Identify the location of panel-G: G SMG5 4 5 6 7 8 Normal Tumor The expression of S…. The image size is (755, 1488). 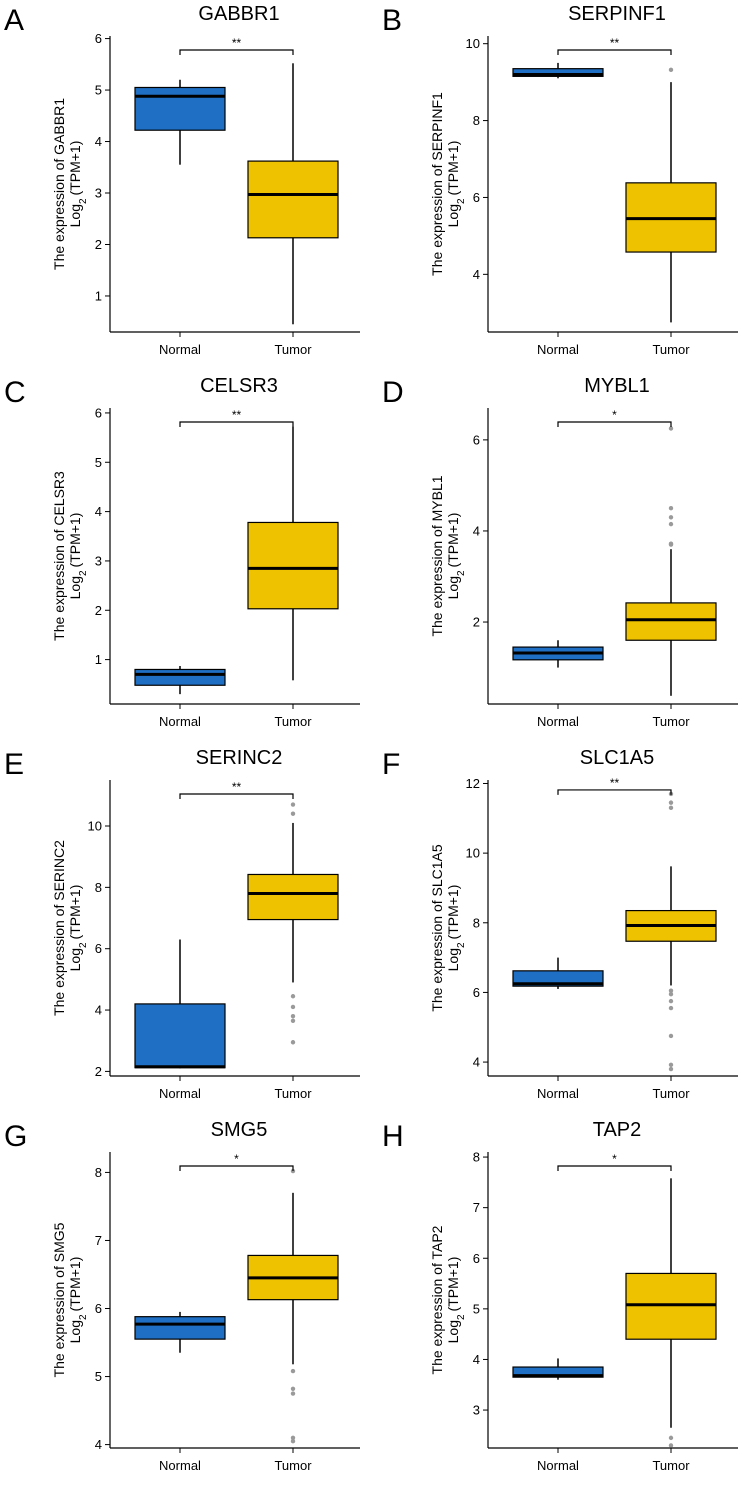
(182, 1296).